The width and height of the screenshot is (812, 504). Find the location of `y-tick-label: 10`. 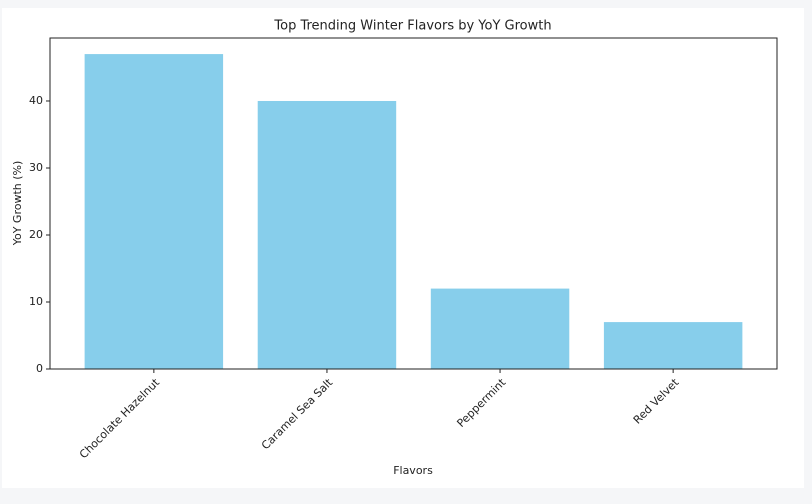

y-tick-label: 10 is located at coordinates (36, 301).